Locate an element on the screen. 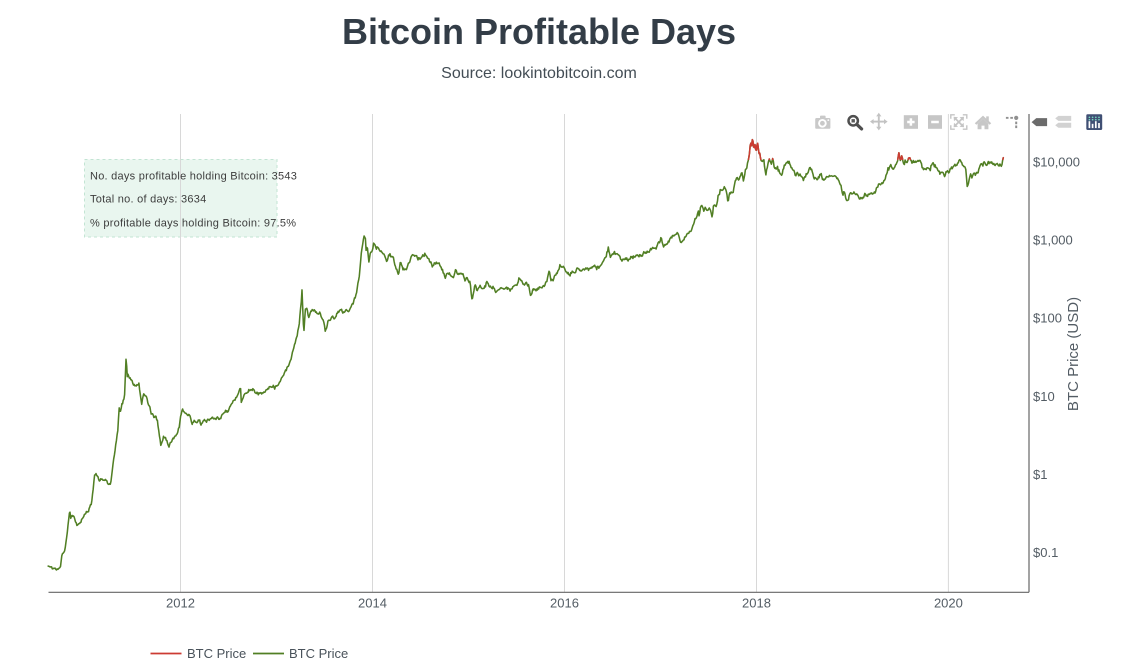 The height and width of the screenshot is (663, 1125). svg-text: $10,000 is located at coordinates (1056, 162).